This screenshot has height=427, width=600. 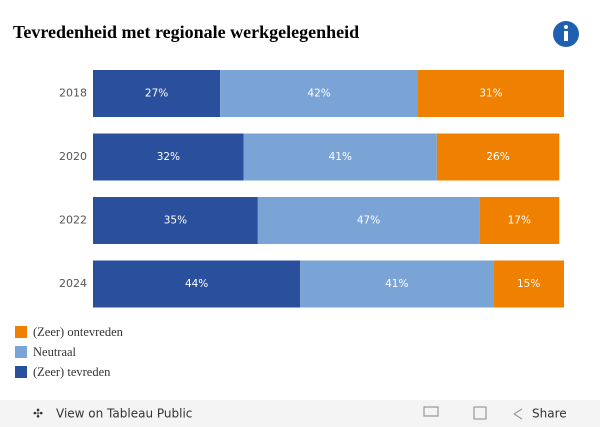 What do you see at coordinates (431, 411) in the screenshot?
I see `download-icon` at bounding box center [431, 411].